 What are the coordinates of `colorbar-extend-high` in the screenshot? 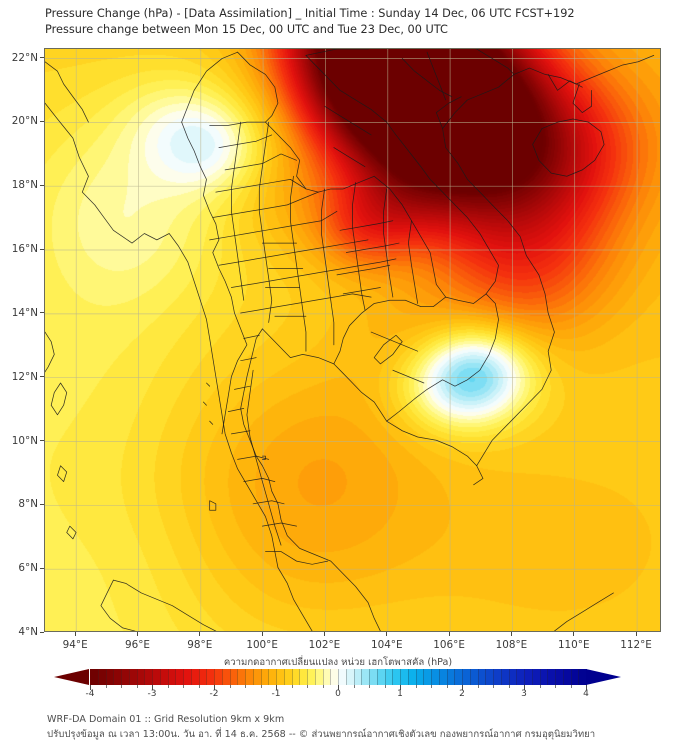 It's located at (603, 677).